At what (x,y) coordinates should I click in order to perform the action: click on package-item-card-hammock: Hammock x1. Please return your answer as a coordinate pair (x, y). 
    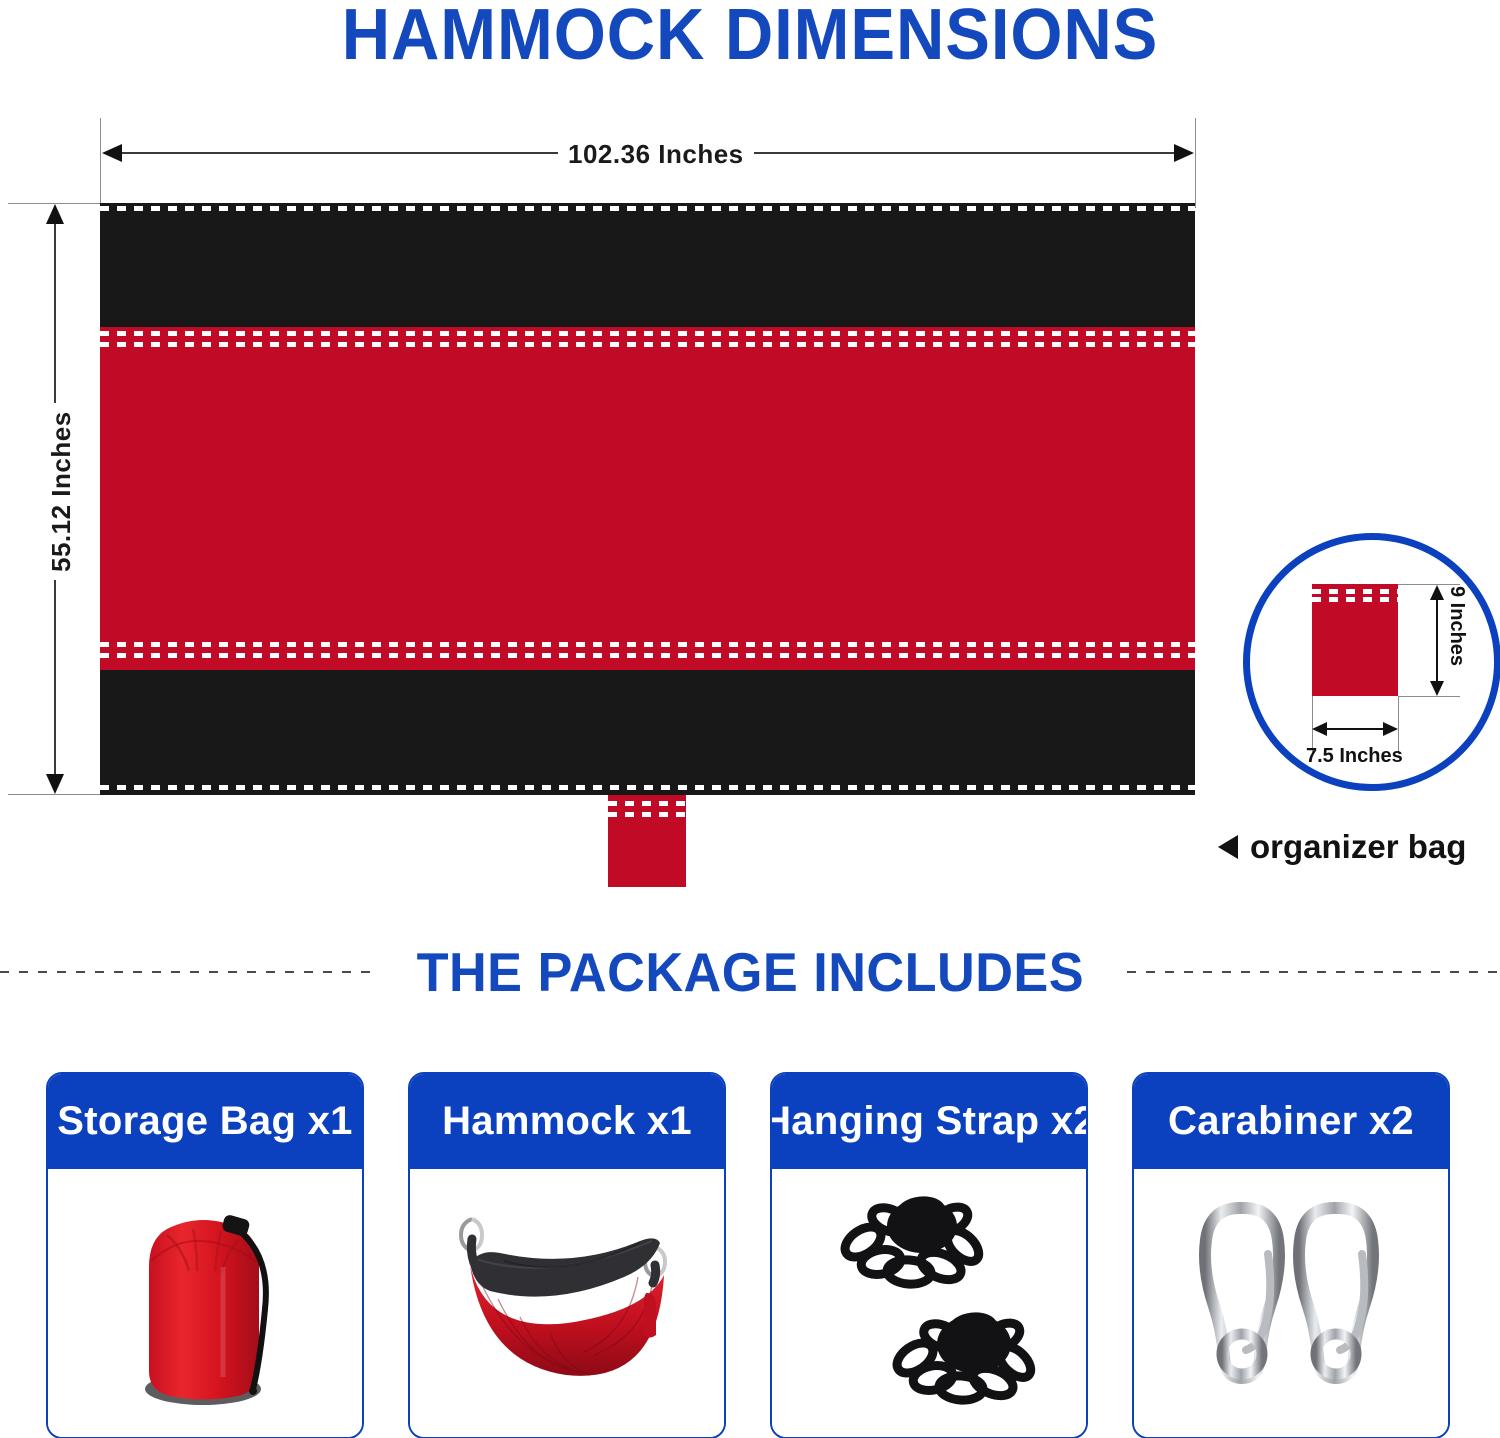
    Looking at the image, I should click on (567, 1255).